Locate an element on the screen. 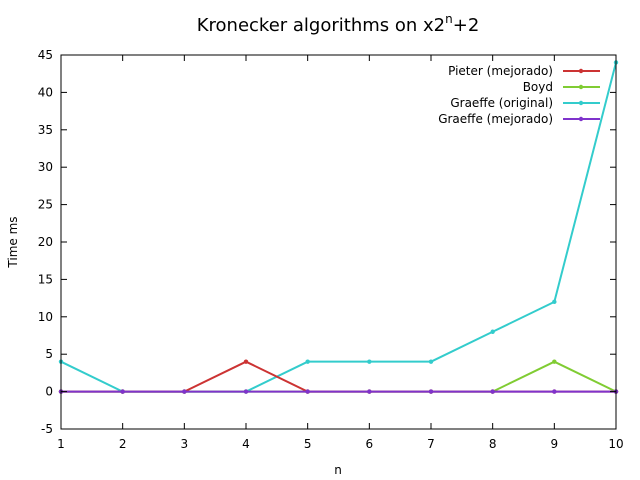  series-2-point is located at coordinates (554, 361).